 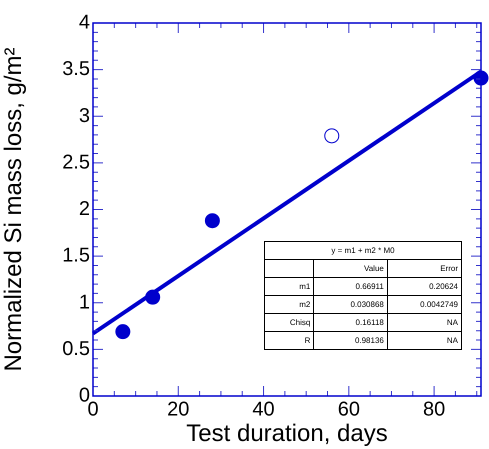 What do you see at coordinates (287, 434) in the screenshot?
I see `x-axis-title: Test duration, days` at bounding box center [287, 434].